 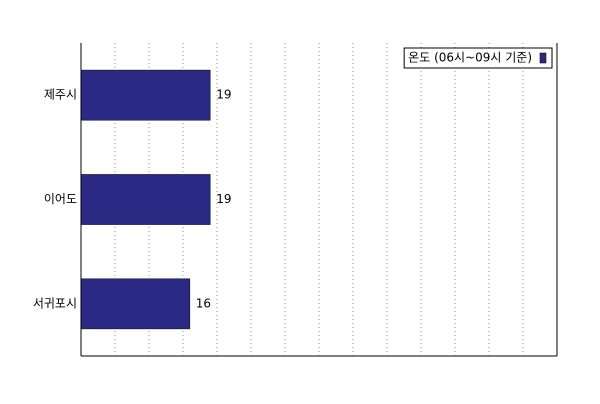 I want to click on y-tick-label: 이어도, so click(x=60, y=199).